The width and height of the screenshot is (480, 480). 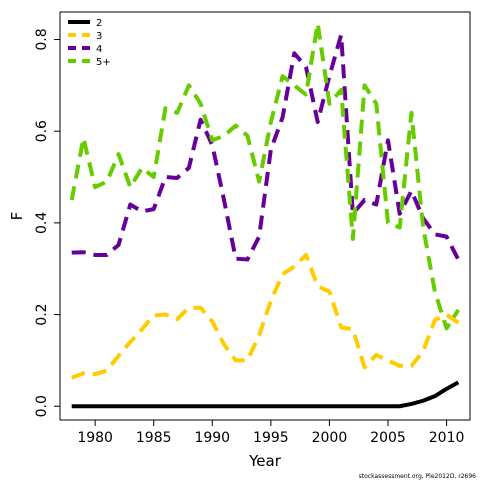 I want to click on x-tick-label: 2010, so click(x=447, y=438).